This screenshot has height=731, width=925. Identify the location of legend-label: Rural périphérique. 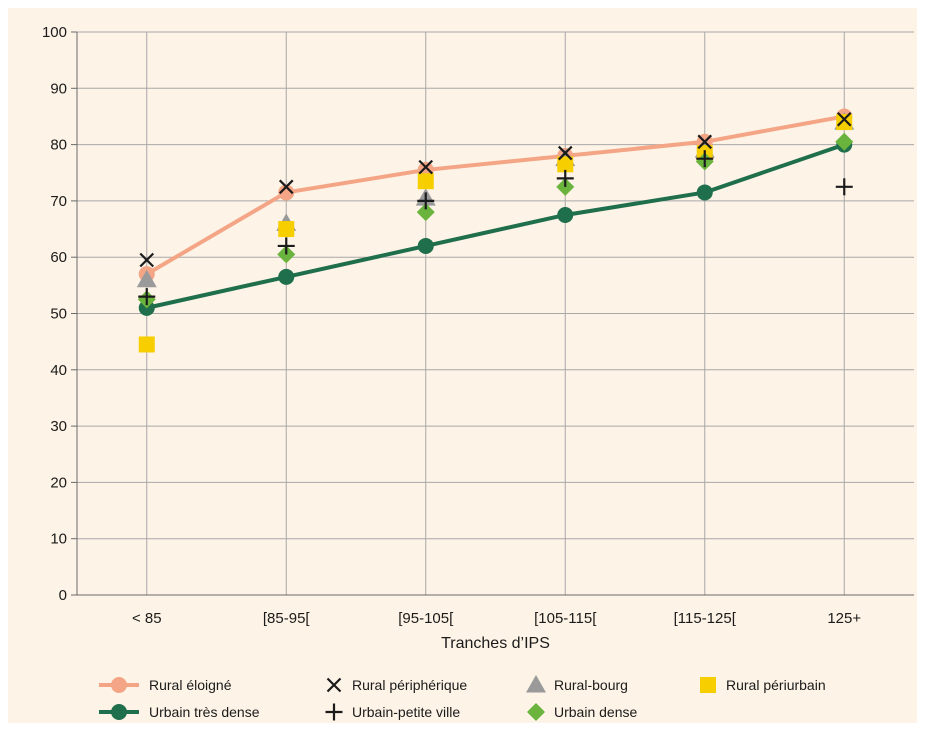
(409, 685).